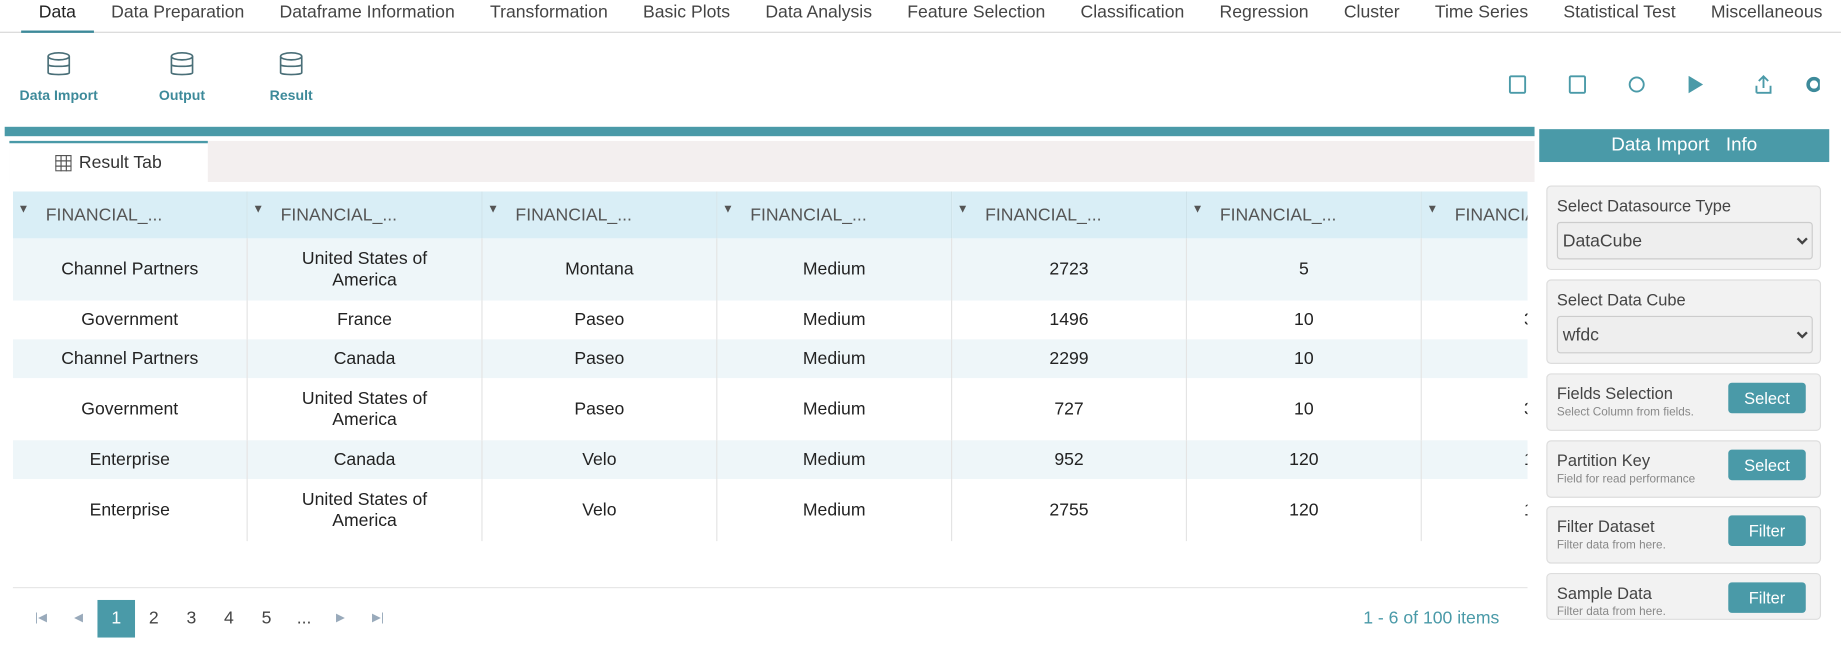  What do you see at coordinates (1636, 84) in the screenshot?
I see `refresh-icon` at bounding box center [1636, 84].